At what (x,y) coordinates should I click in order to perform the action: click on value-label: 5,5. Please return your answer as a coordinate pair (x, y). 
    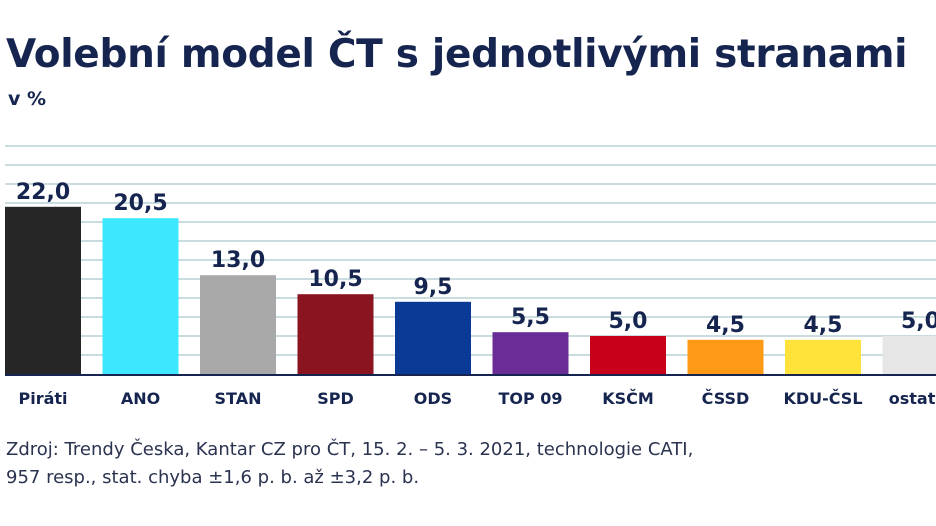
    Looking at the image, I should click on (530, 317).